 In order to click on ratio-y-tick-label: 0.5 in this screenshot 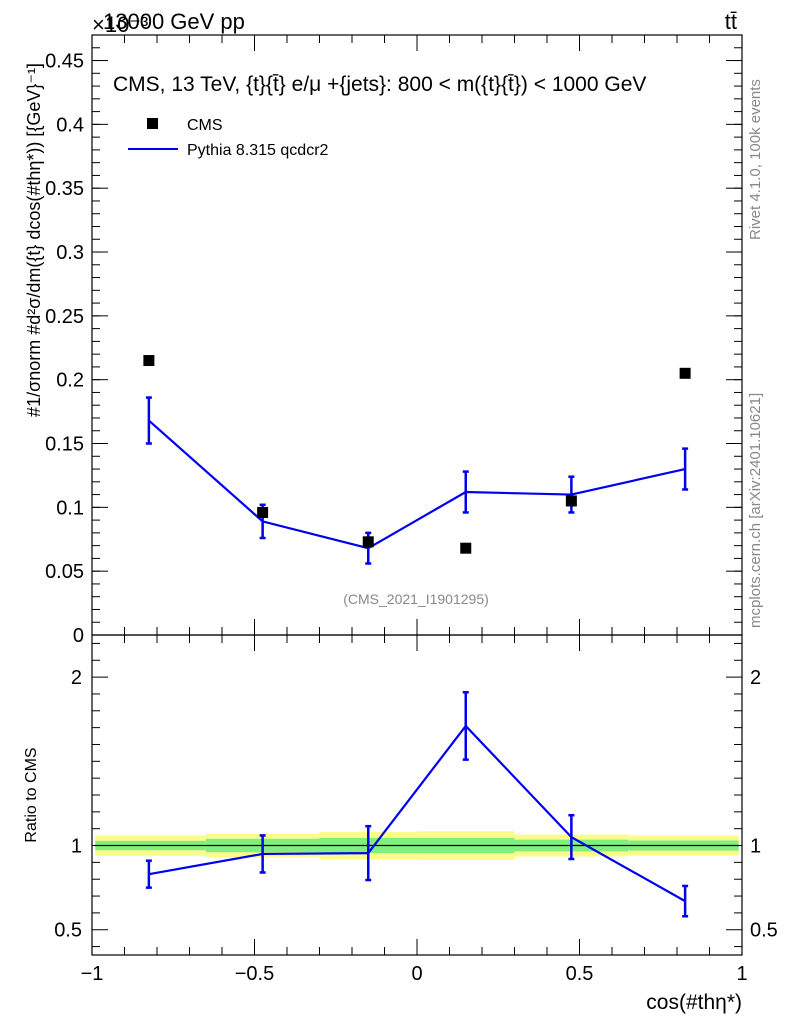, I will do `click(68, 931)`.